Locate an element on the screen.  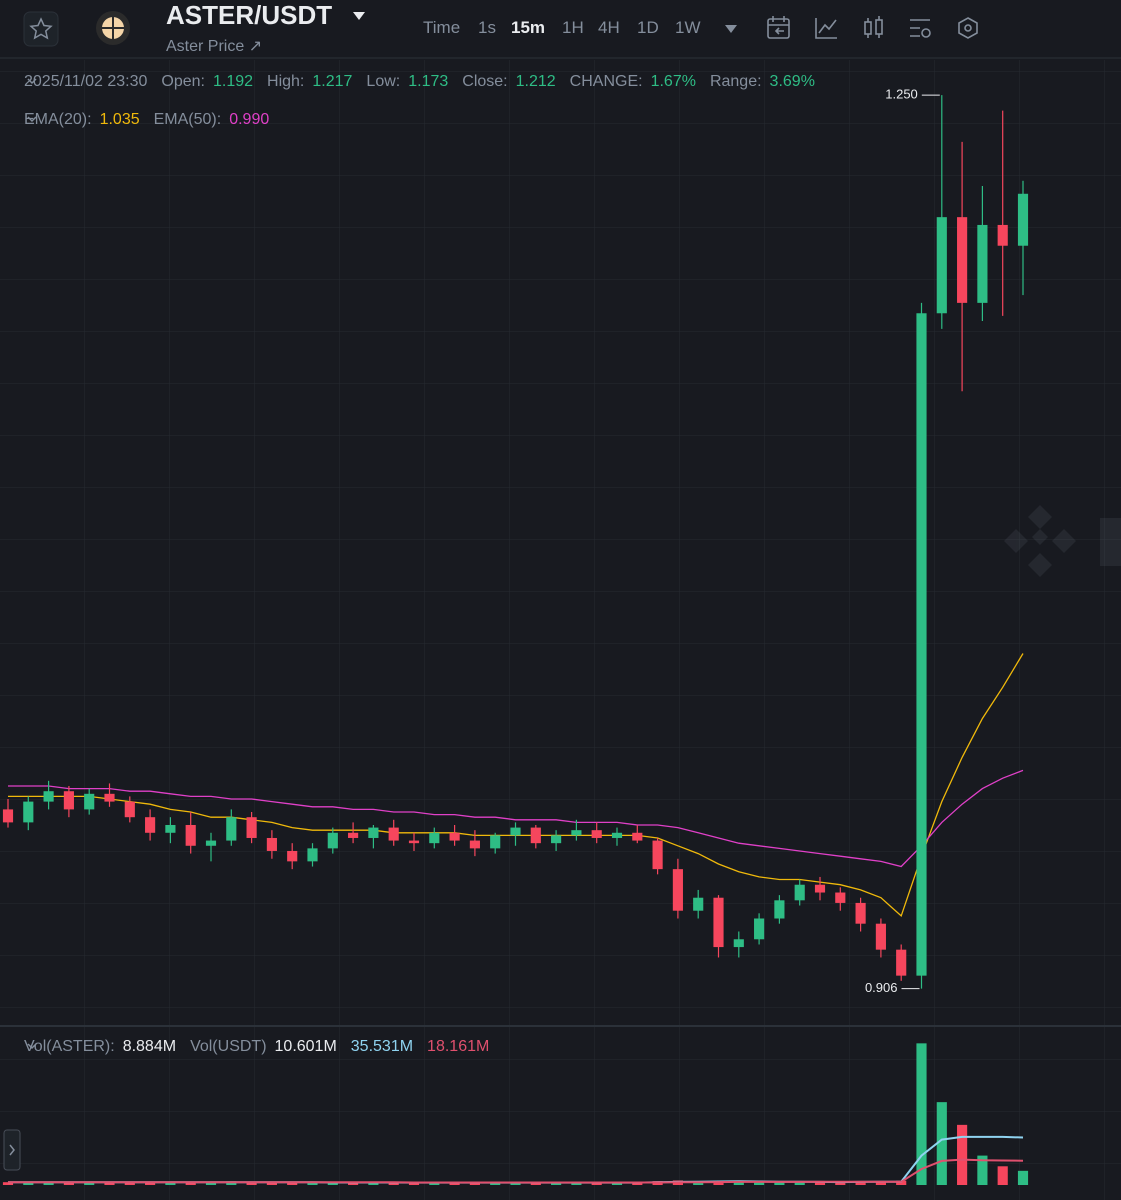
marker-label: 1.250 is located at coordinates (901, 94).